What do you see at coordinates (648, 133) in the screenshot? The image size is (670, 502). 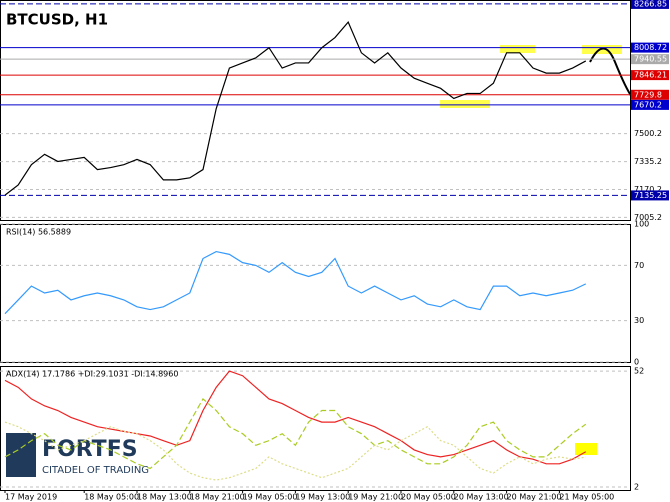 I see `y-tick-label: 7500.2` at bounding box center [648, 133].